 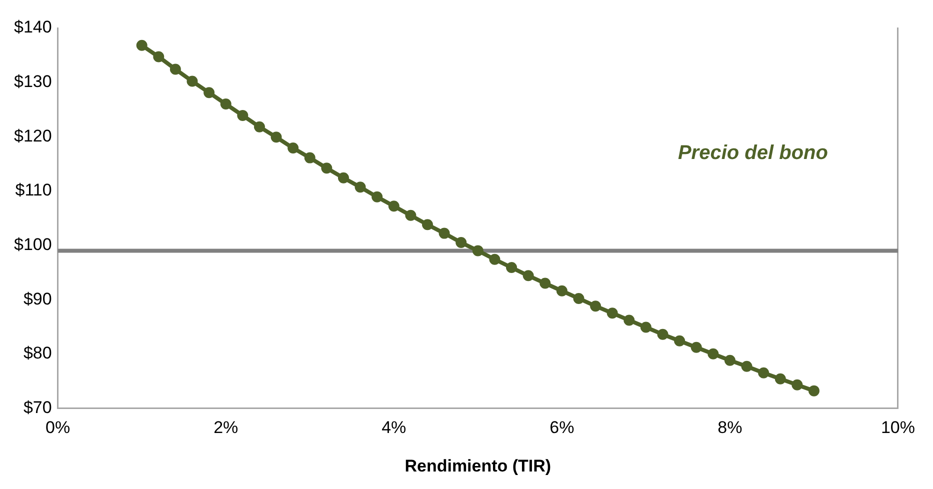 I want to click on x-tick-label: 6%, so click(x=562, y=428).